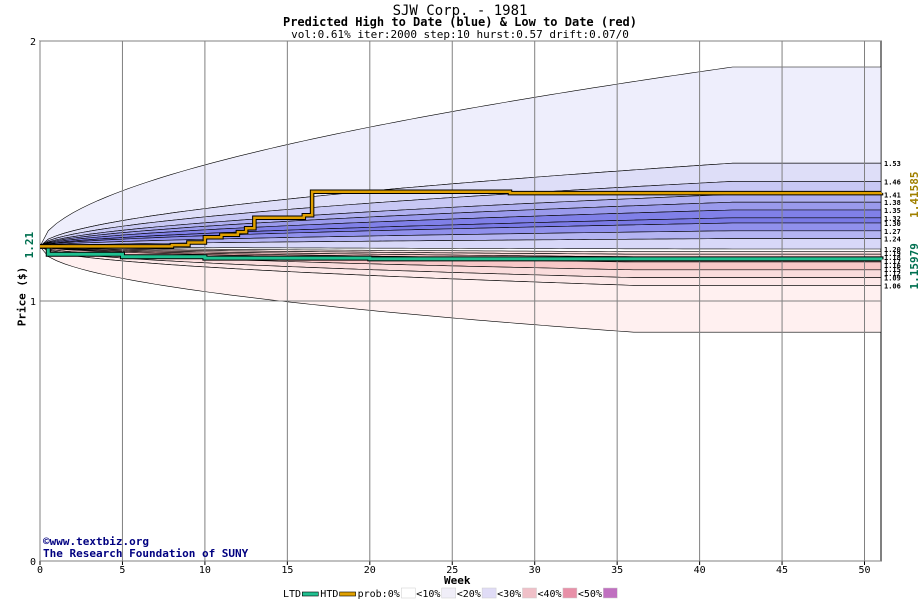 The height and width of the screenshot is (600, 920). Describe the element at coordinates (892, 182) in the screenshot. I see `band-label: 1.46` at that location.